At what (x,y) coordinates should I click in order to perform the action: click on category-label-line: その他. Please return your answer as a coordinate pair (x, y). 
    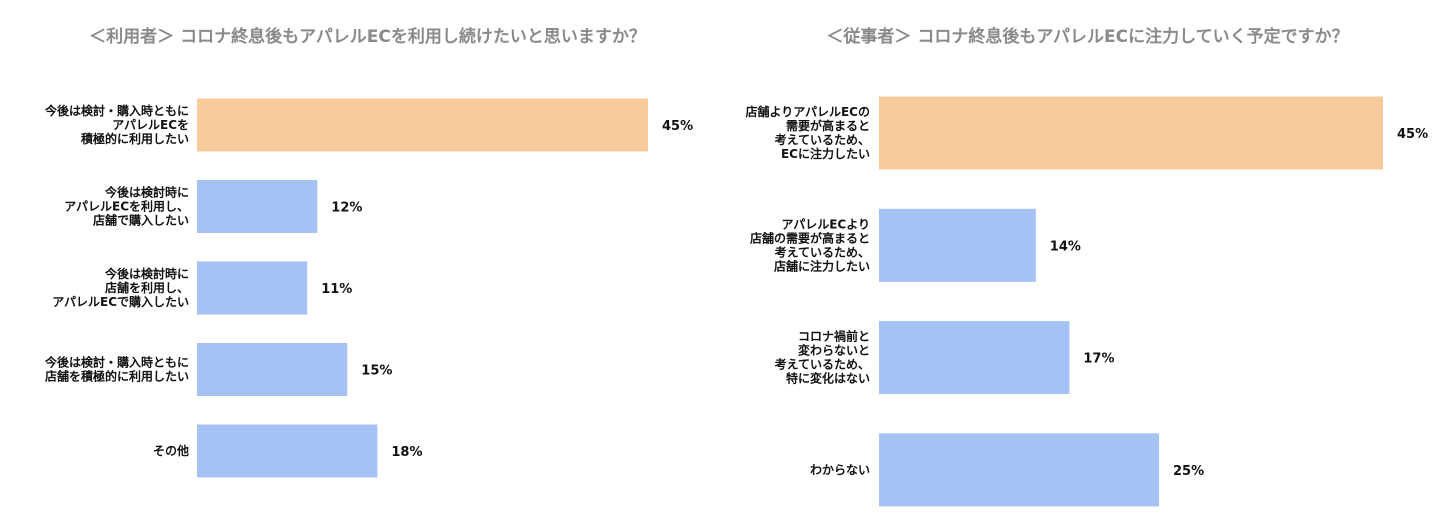
    Looking at the image, I should click on (171, 450).